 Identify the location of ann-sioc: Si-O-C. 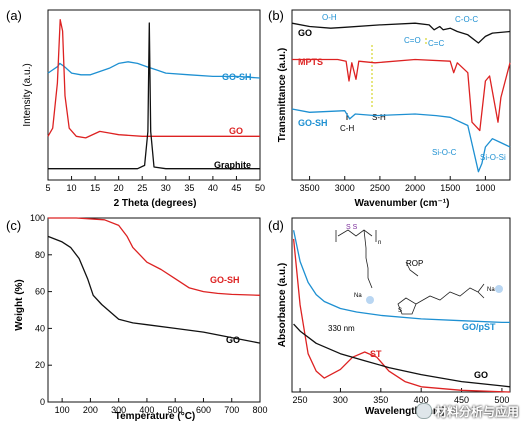
(444, 152).